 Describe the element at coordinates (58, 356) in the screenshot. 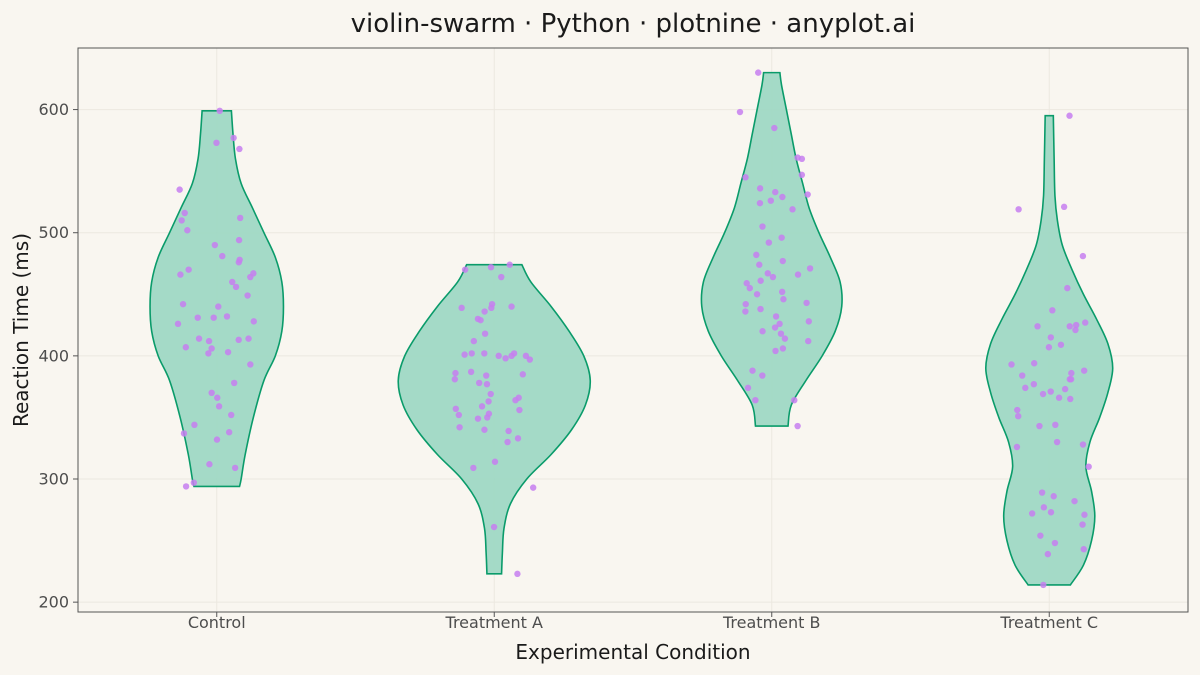

I see `y-tick-layer: 200 300 400 500 600` at that location.